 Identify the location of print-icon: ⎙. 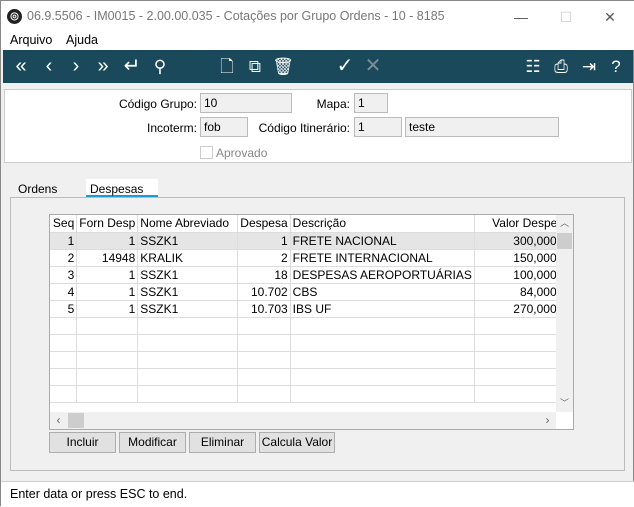
(561, 66).